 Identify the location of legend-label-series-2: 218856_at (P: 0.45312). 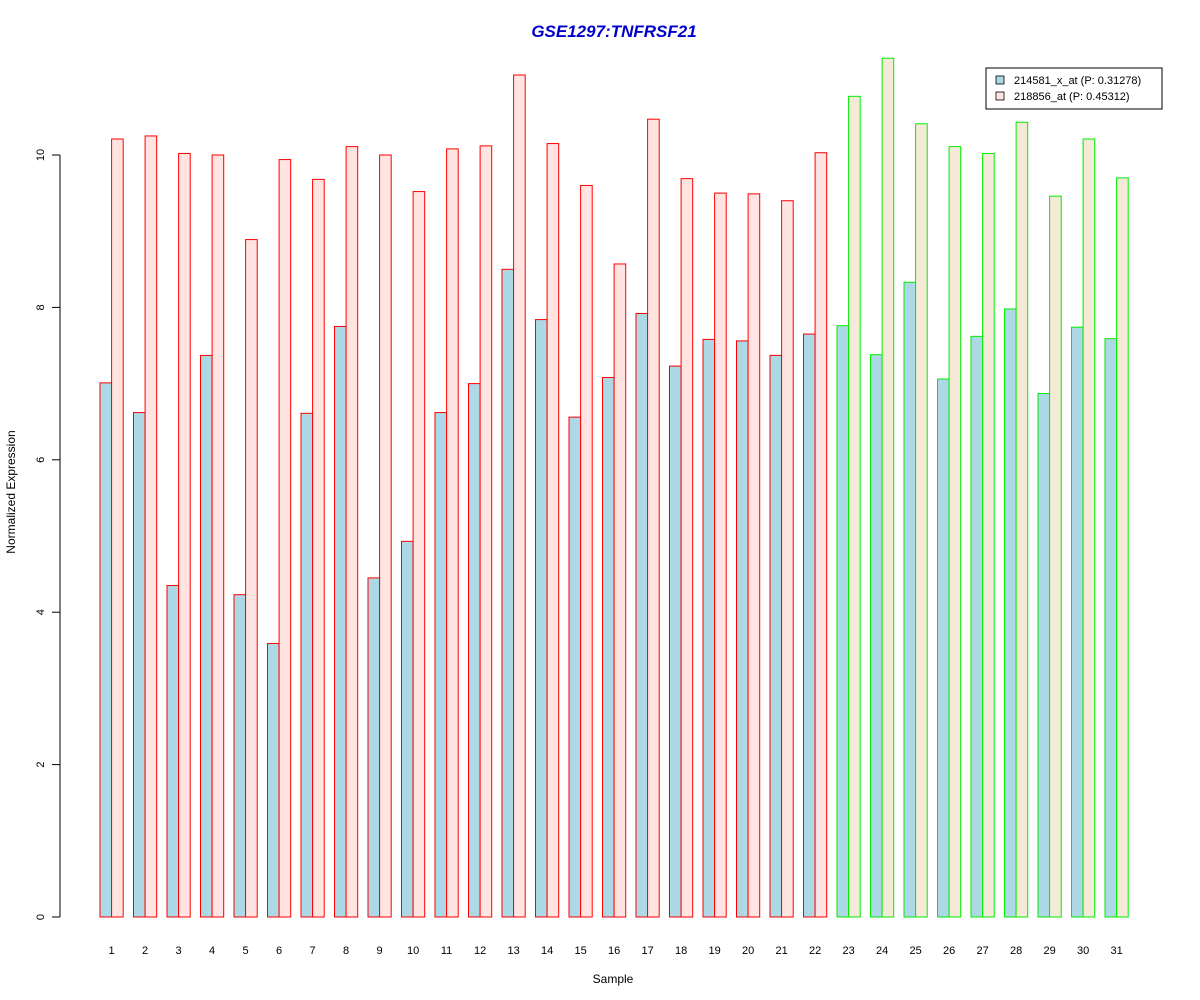
(1072, 97).